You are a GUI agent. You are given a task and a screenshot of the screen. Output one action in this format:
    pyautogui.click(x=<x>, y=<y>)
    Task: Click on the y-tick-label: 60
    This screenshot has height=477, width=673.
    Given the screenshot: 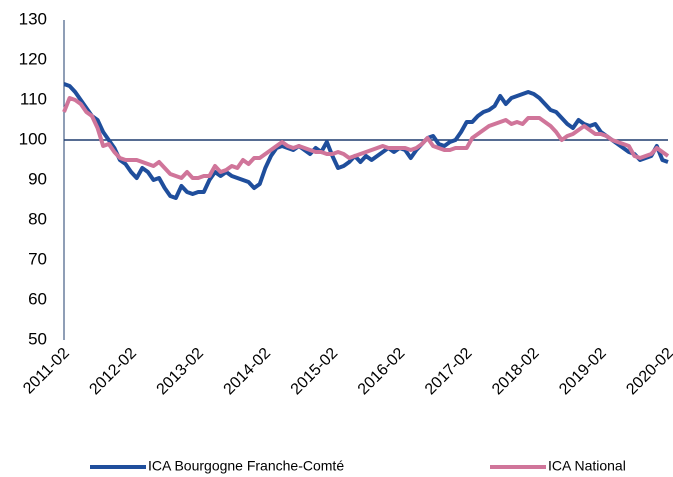 What is the action you would take?
    pyautogui.click(x=37, y=298)
    